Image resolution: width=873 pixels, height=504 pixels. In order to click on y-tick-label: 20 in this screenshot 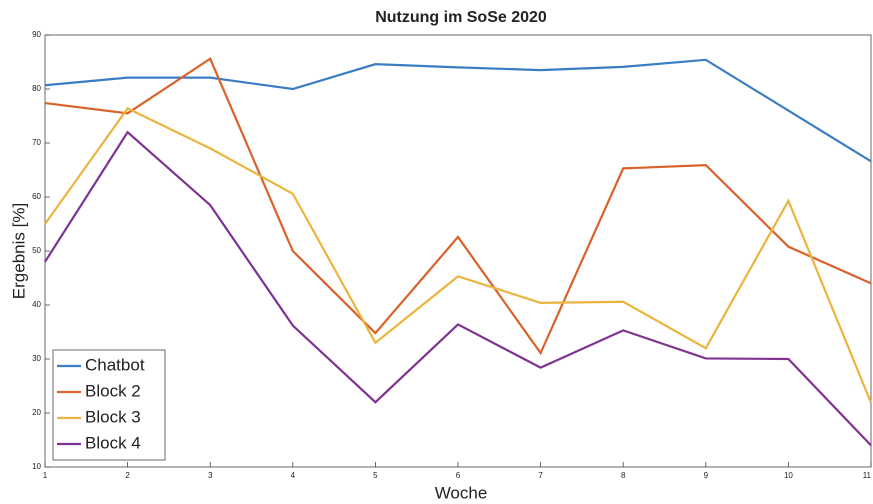, I will do `click(36, 412)`.